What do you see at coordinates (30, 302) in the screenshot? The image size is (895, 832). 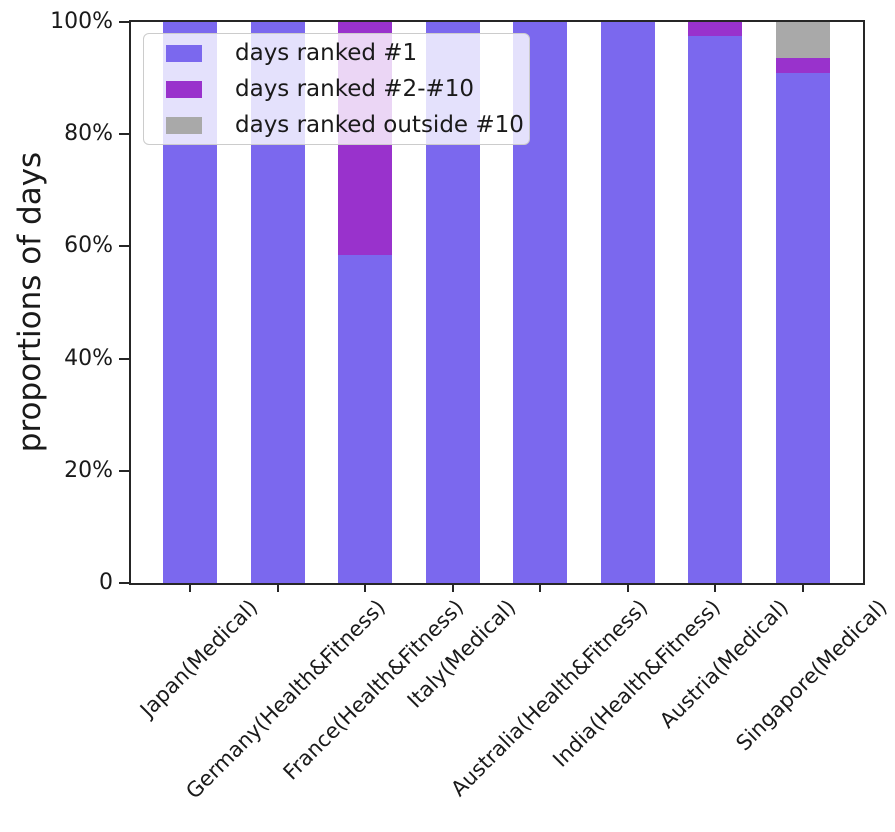 I see `y-axis-title: proportions of days` at bounding box center [30, 302].